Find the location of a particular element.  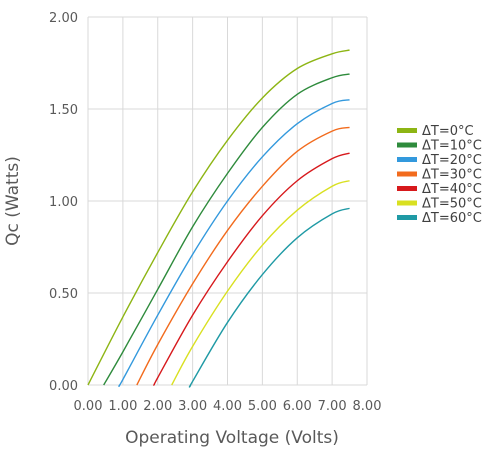

x-tick-label: 0.00 is located at coordinates (88, 406).